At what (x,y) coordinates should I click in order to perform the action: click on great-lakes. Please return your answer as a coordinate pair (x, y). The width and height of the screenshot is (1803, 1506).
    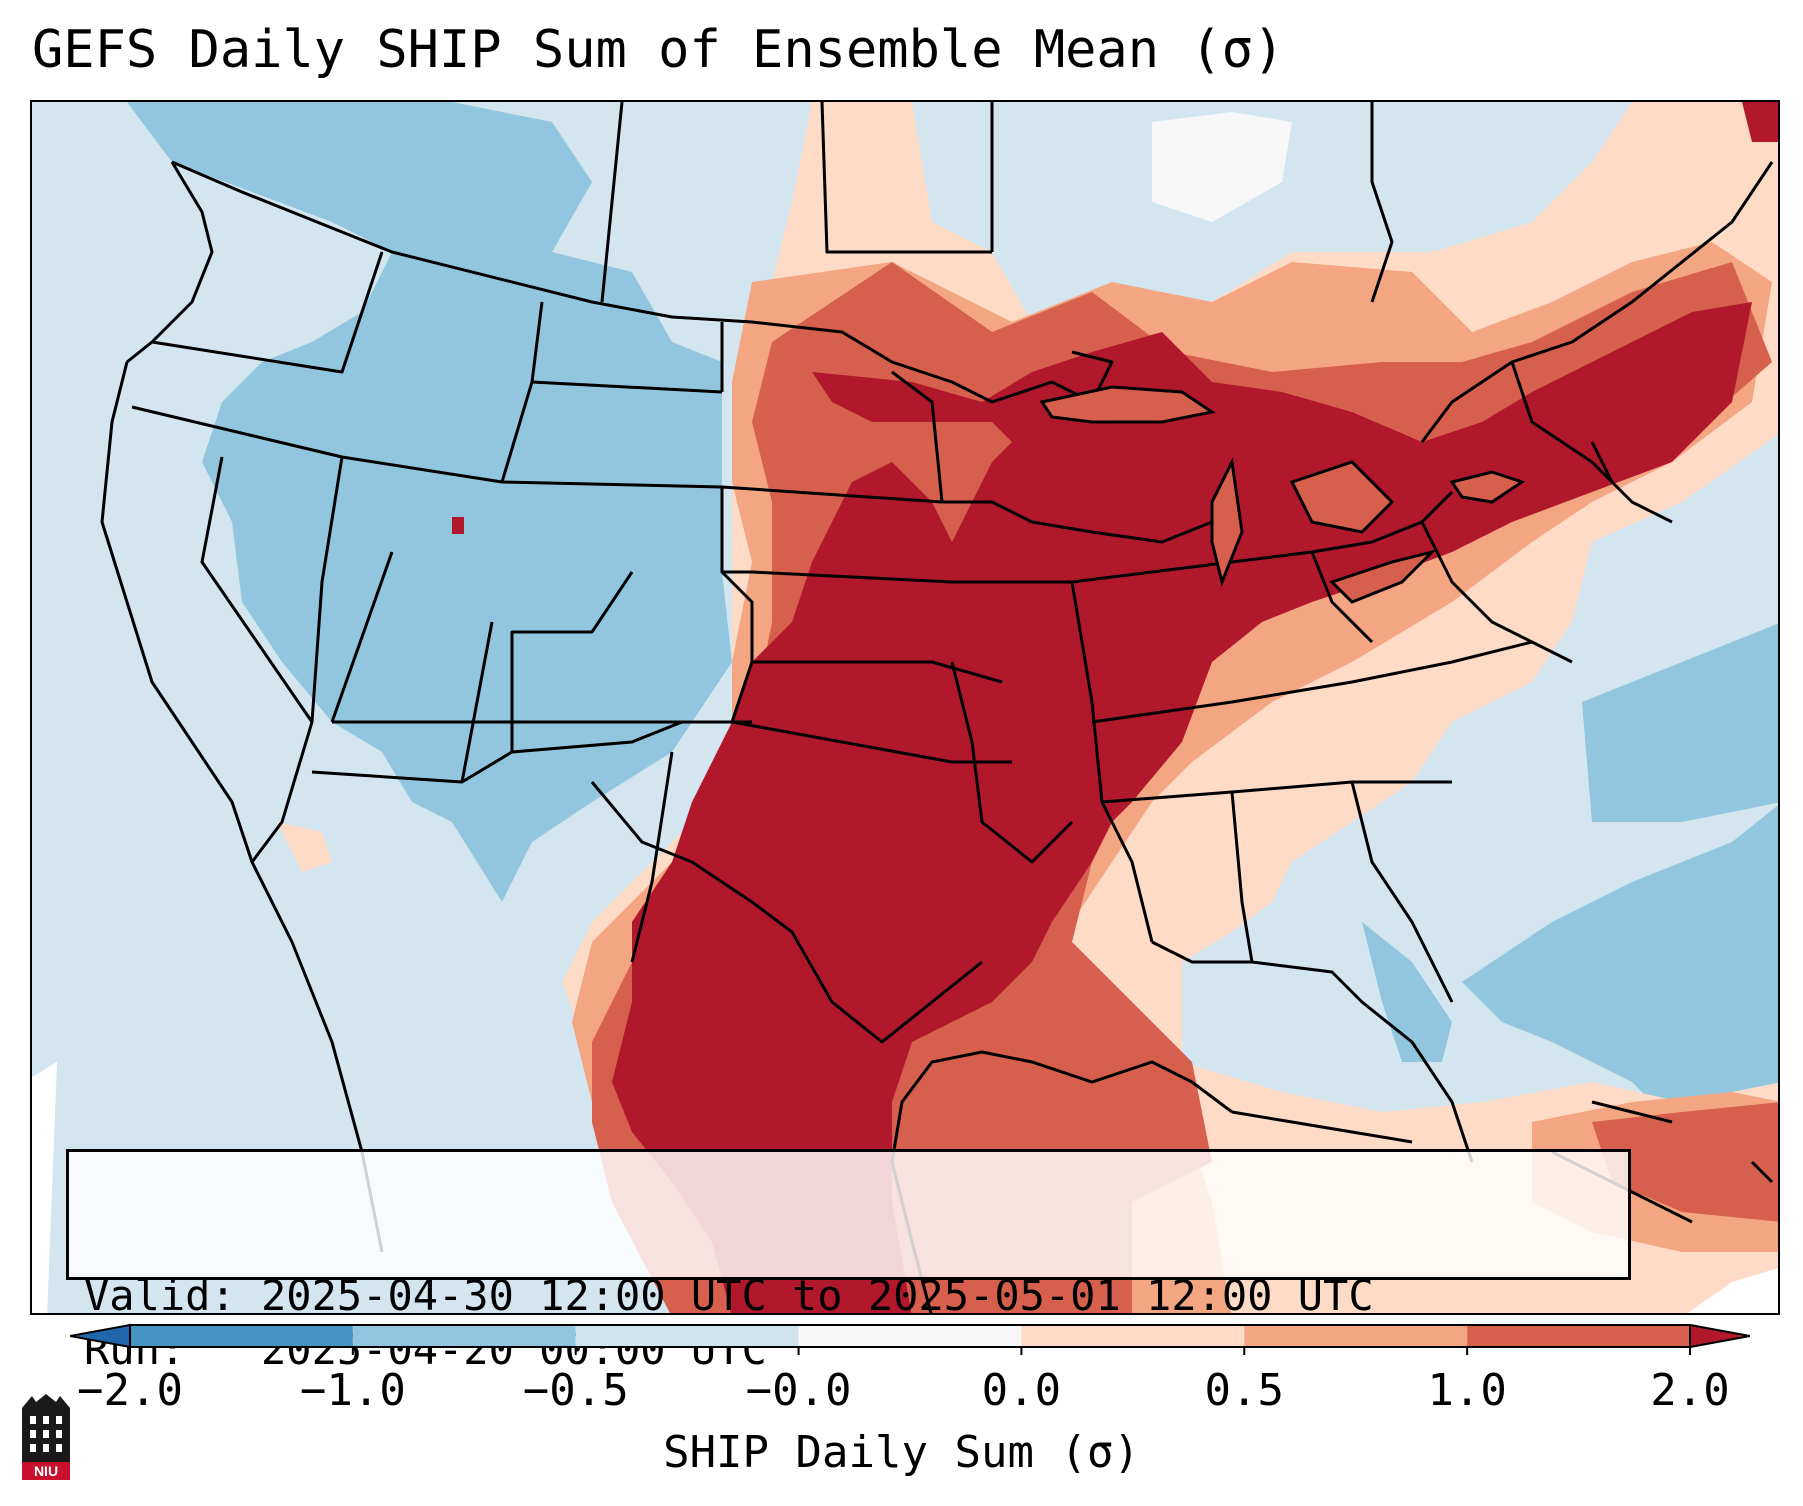
    Looking at the image, I should click on (1282, 494).